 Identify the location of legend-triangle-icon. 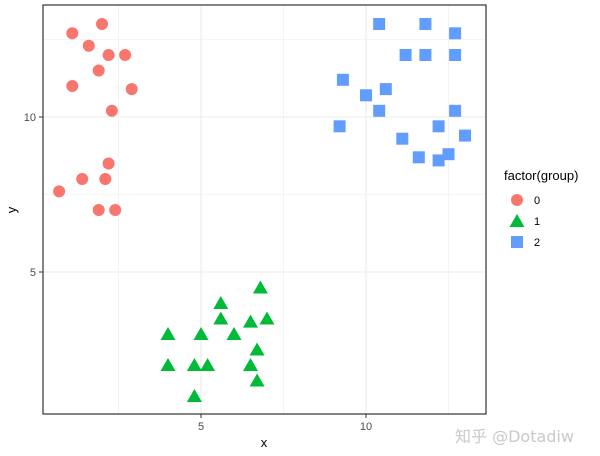
(517, 220).